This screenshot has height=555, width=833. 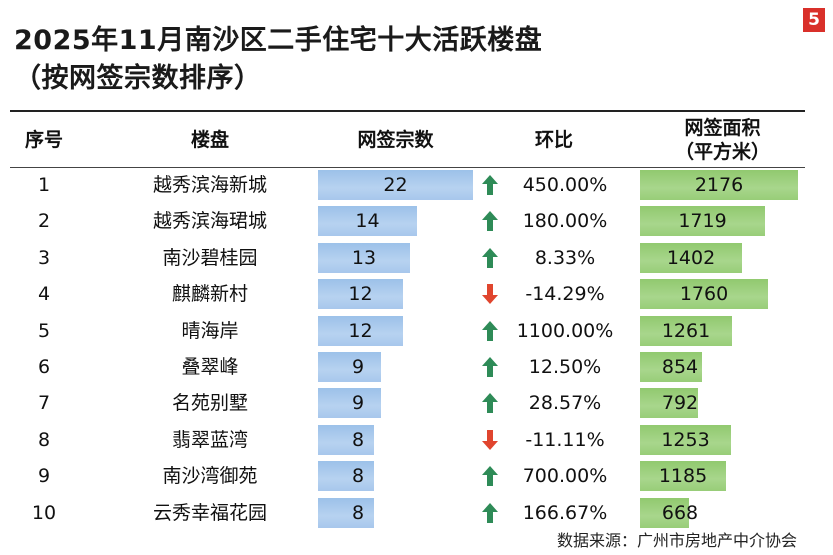 What do you see at coordinates (44, 257) in the screenshot?
I see `rank-cell: 3` at bounding box center [44, 257].